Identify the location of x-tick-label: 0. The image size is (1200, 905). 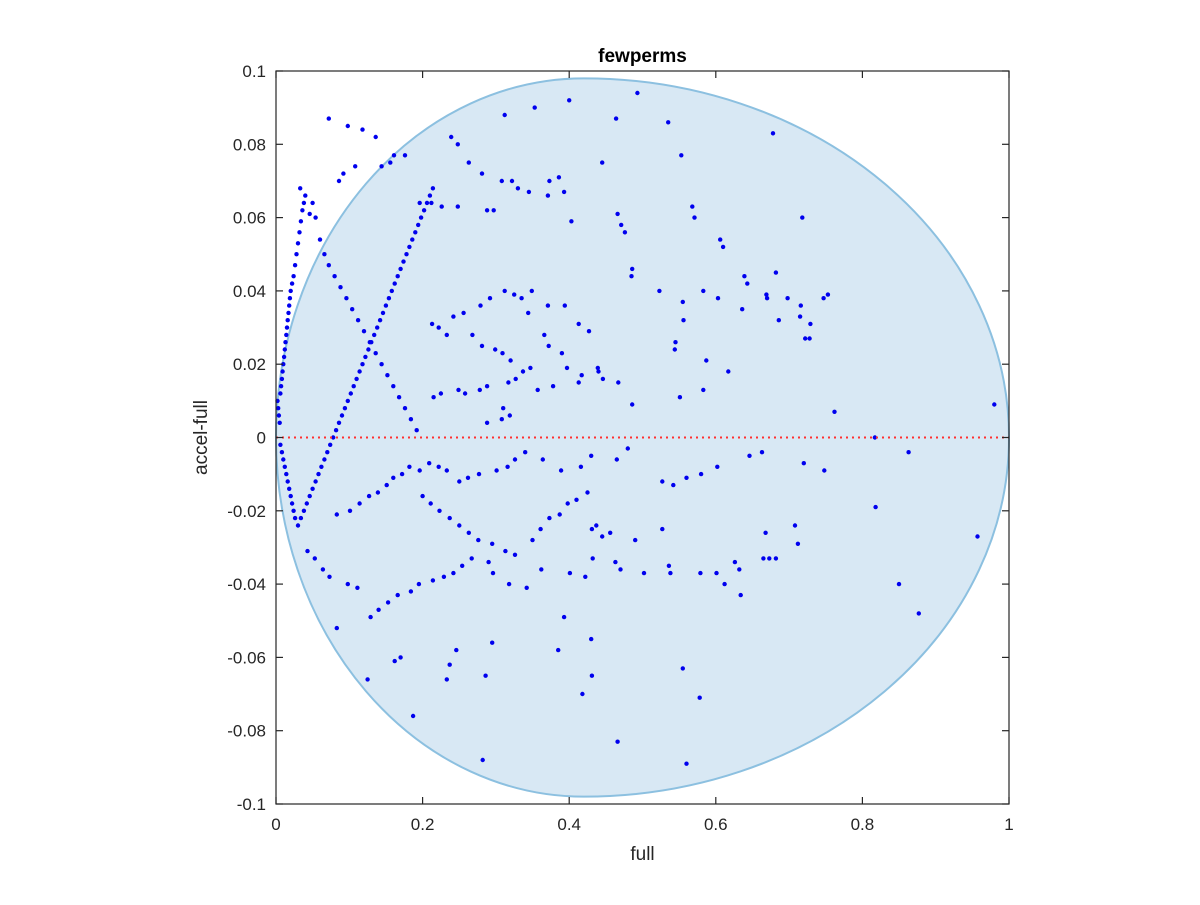
(275, 824).